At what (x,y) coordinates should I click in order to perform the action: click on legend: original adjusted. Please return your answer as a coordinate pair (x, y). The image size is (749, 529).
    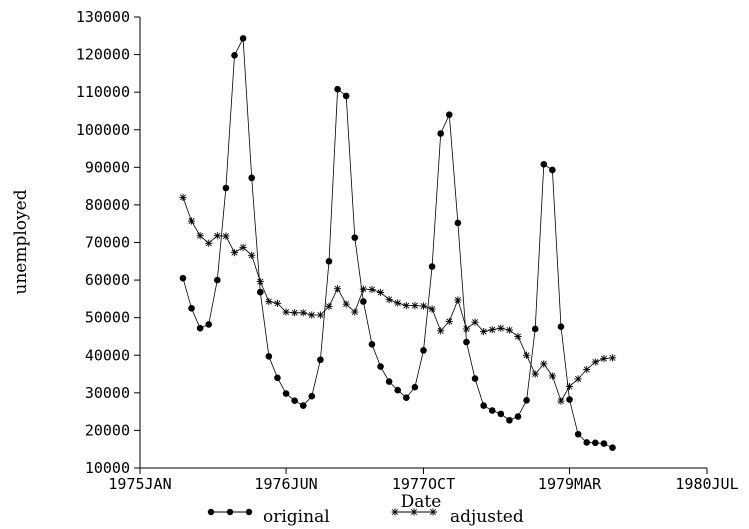
    Looking at the image, I should click on (365, 517).